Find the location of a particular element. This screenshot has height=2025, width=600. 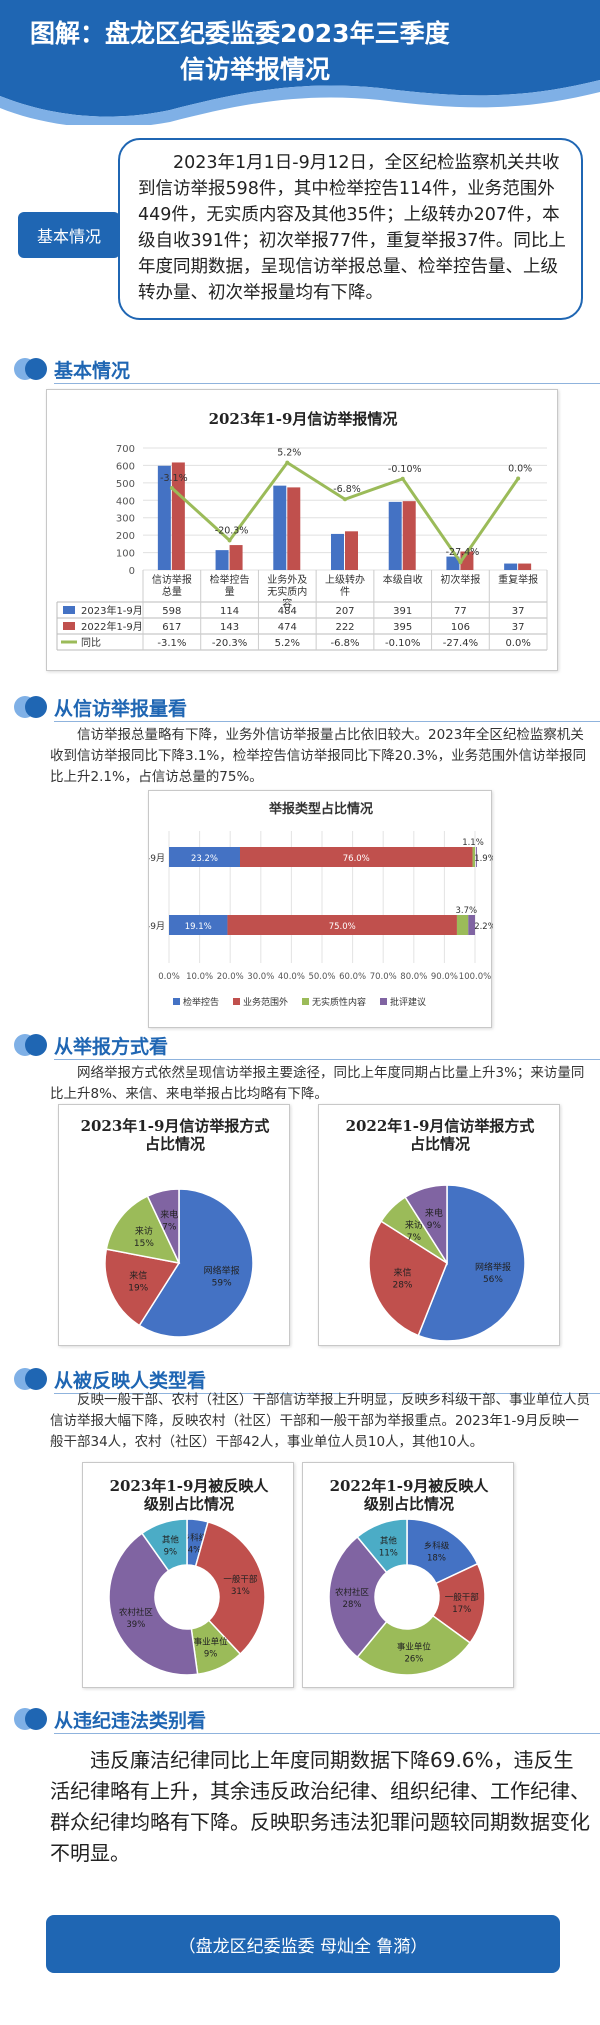

slice-value-label: 11% is located at coordinates (388, 1553).